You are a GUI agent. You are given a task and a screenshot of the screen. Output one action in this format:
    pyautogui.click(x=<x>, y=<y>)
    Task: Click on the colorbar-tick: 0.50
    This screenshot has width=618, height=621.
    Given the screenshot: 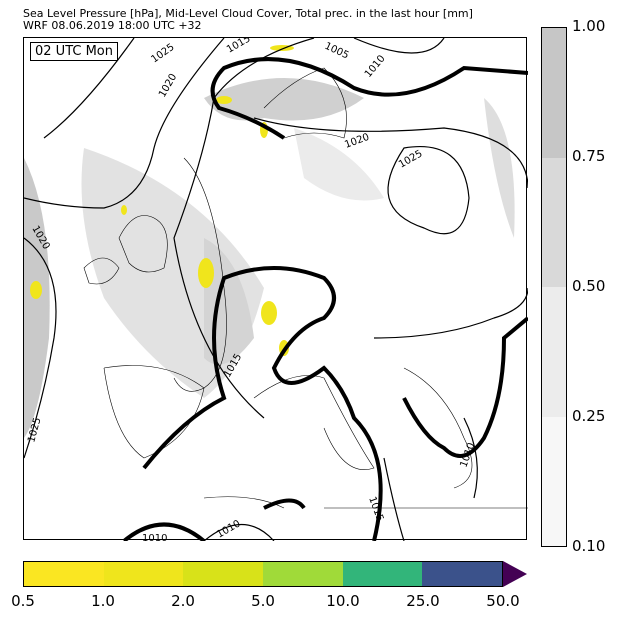 What is the action you would take?
    pyautogui.click(x=589, y=286)
    